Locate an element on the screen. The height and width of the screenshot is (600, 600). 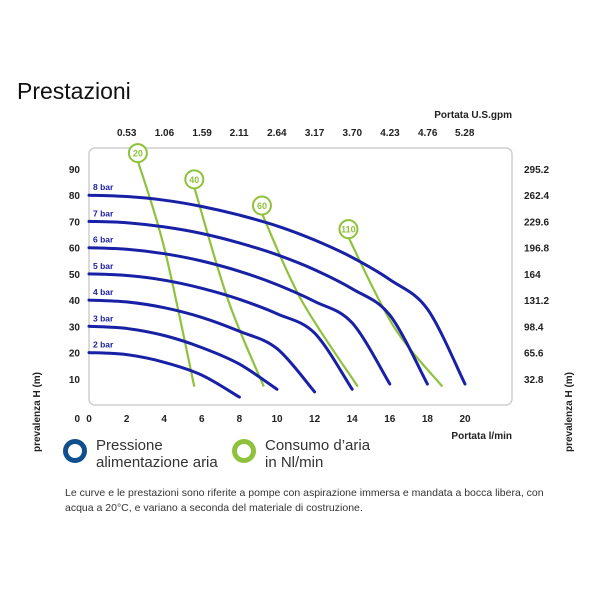
air-badge-label: 40 is located at coordinates (194, 180).